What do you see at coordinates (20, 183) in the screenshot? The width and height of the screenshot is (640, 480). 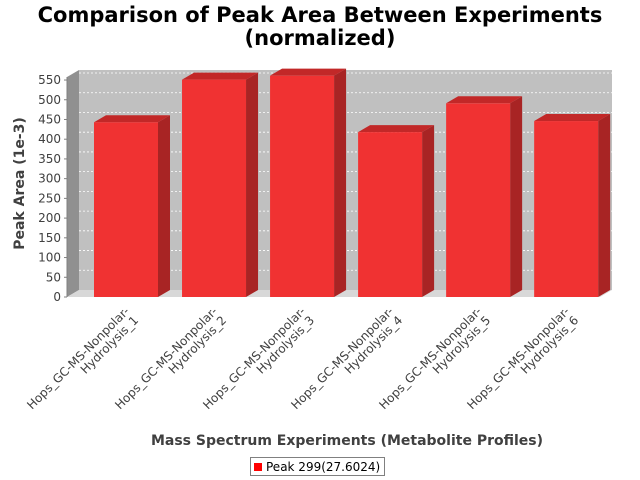 I see `y-axis-label: Peak Area (1e-3)` at bounding box center [20, 183].